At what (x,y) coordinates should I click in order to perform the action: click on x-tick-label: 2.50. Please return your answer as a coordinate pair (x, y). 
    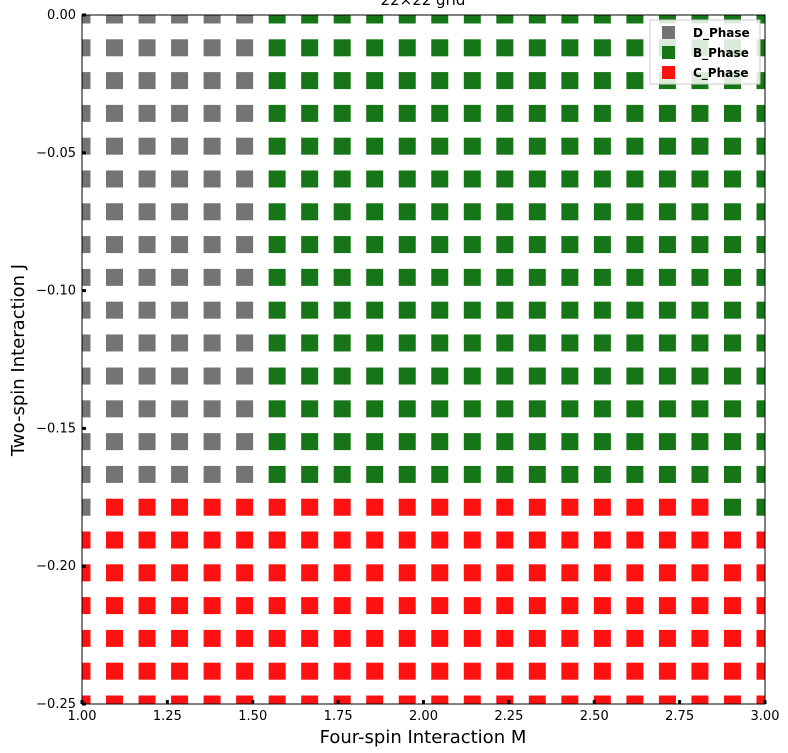
    Looking at the image, I should click on (594, 716).